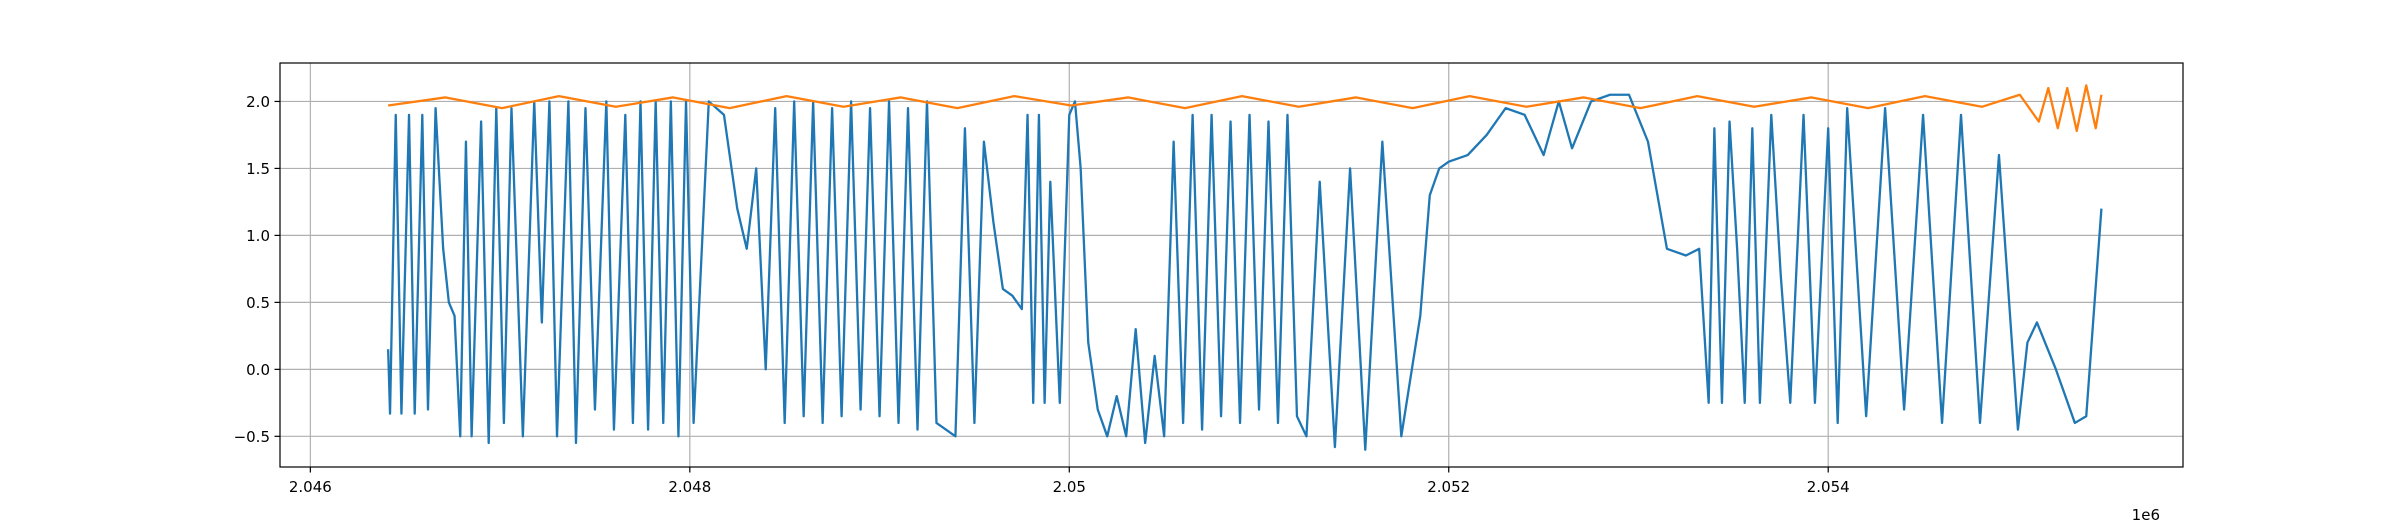 Image resolution: width=2400 pixels, height=525 pixels. What do you see at coordinates (252, 437) in the screenshot?
I see `y-tick-label: −0.5` at bounding box center [252, 437].